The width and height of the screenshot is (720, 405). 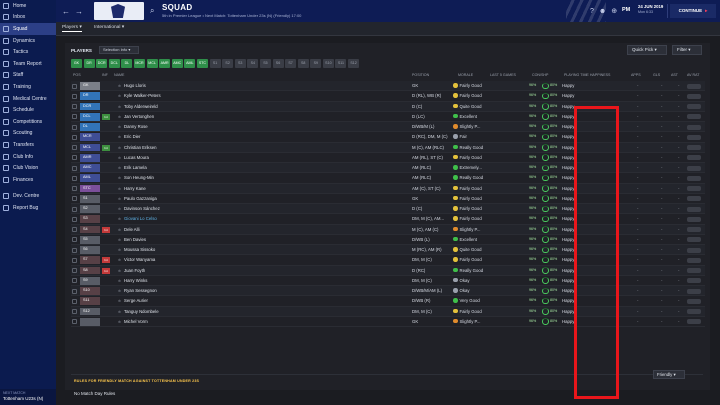 I want to click on position-badge: DL, so click(x=90, y=127).